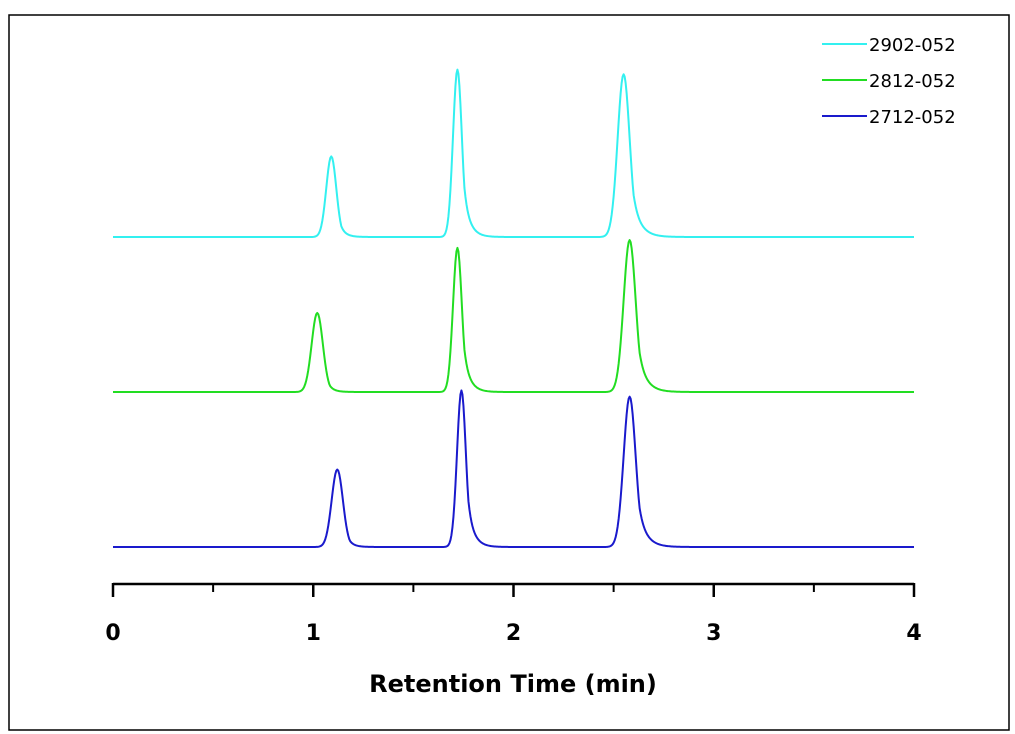  I want to click on legend: 2902-052 2812-052 2712-052, so click(889, 81).